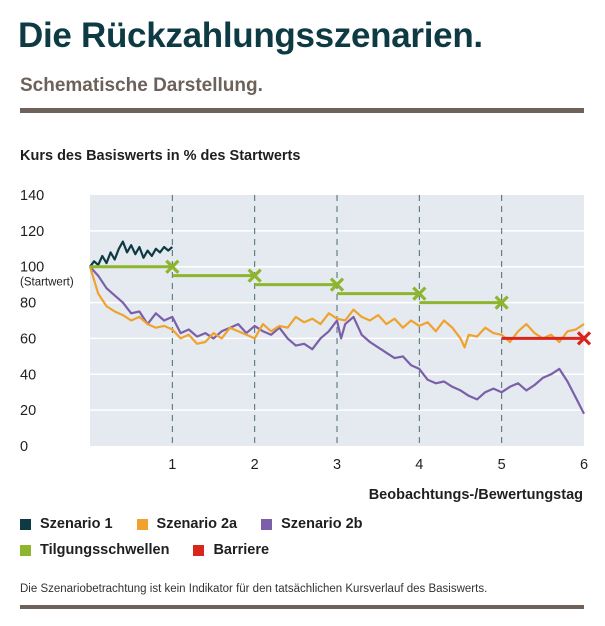 Image resolution: width=605 pixels, height=626 pixels. I want to click on legend-swatch-szenario2a, so click(142, 524).